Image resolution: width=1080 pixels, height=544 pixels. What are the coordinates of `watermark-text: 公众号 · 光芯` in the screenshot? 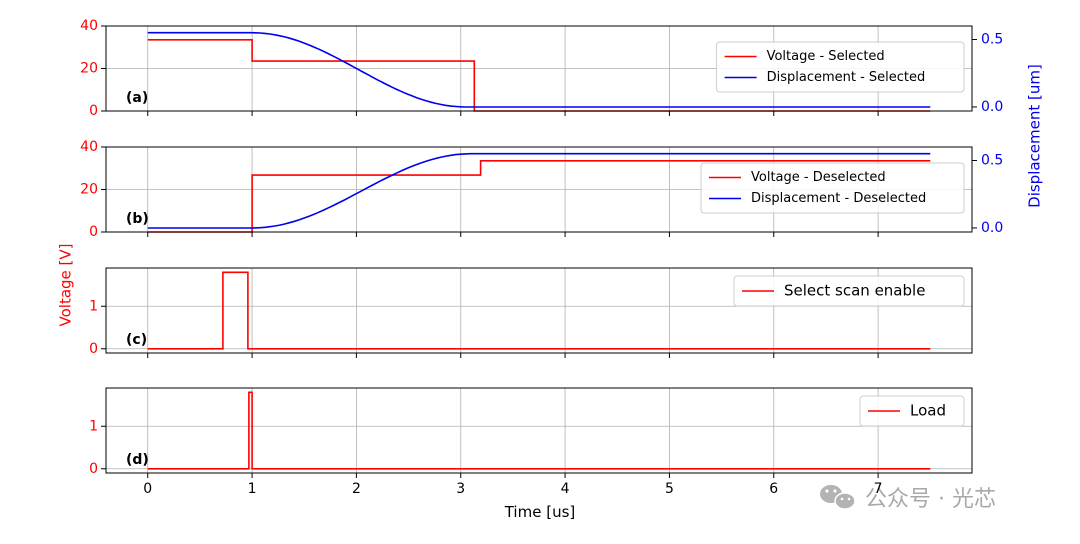 It's located at (930, 499).